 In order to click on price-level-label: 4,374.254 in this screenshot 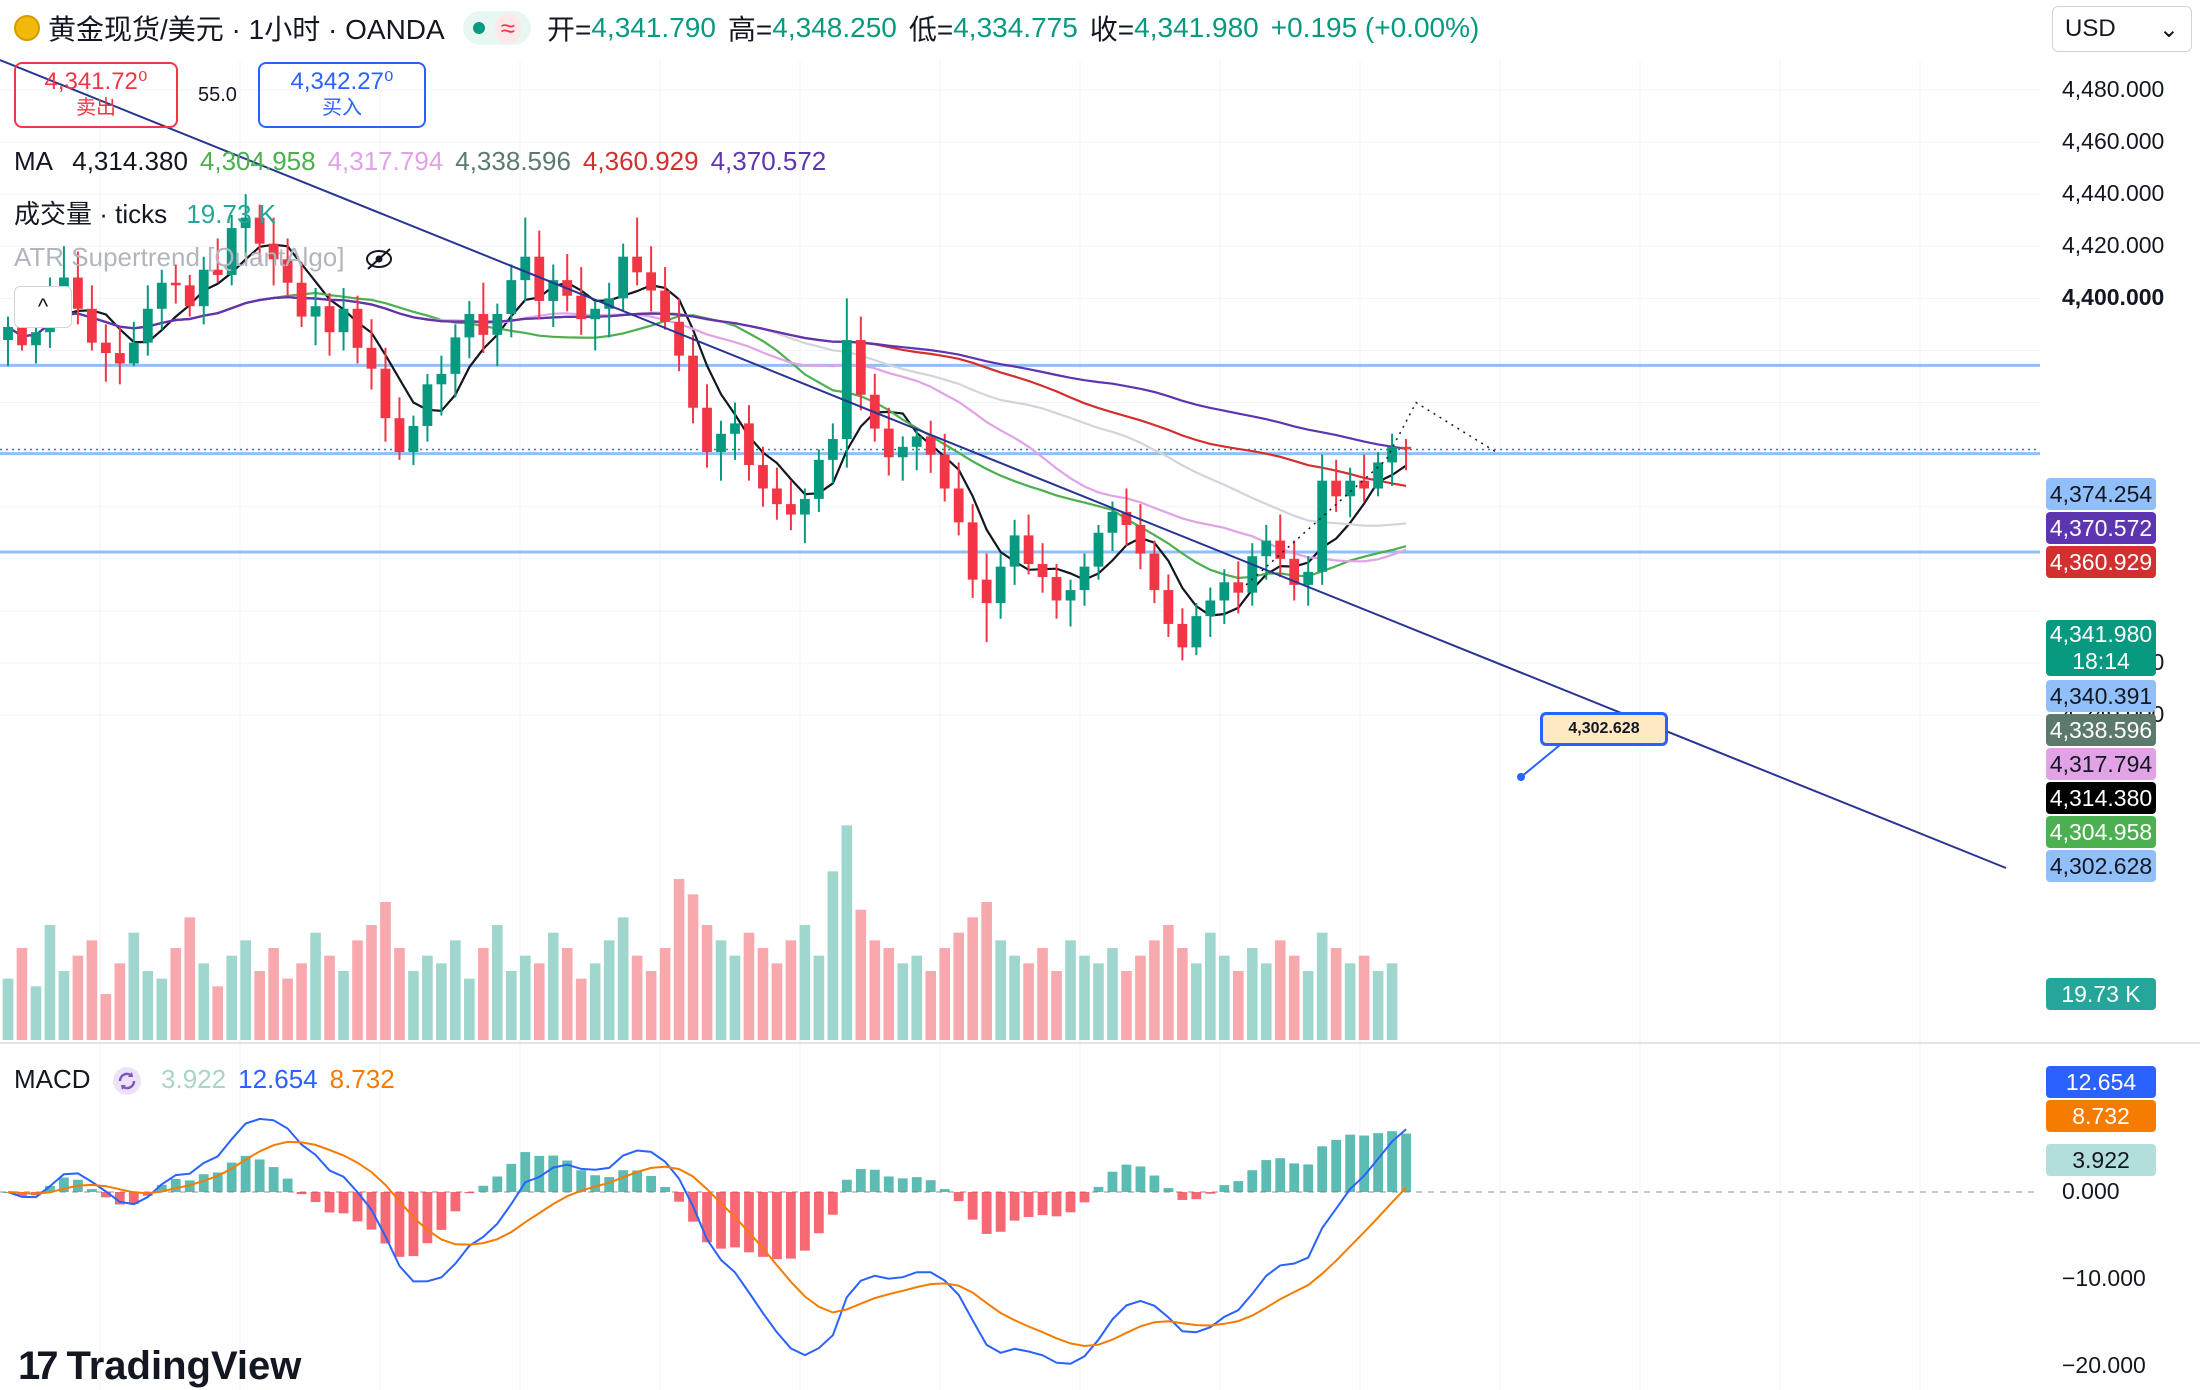, I will do `click(2101, 494)`.